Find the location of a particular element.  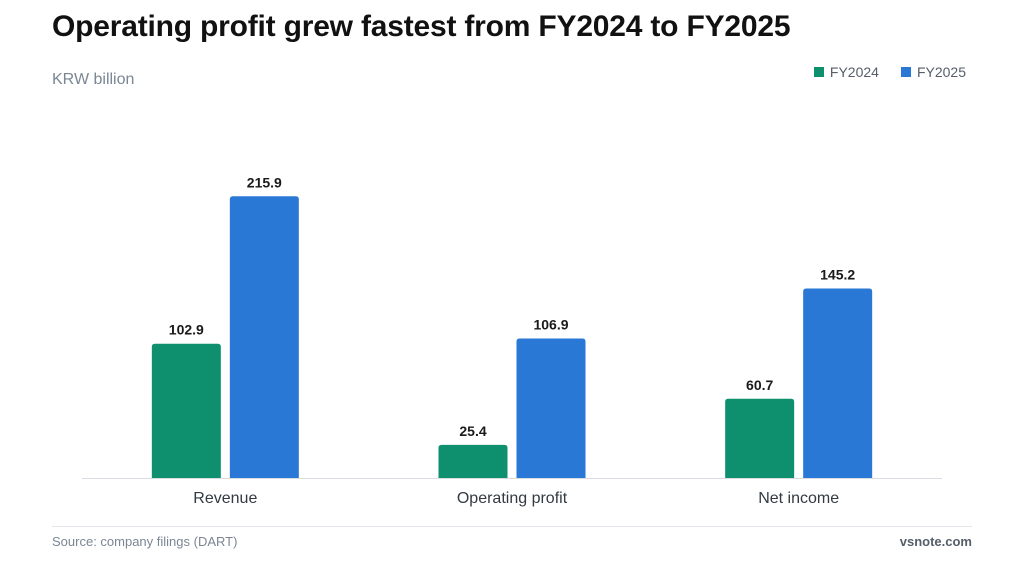

data-label-net-income-fy2024: 60.7 is located at coordinates (759, 385).